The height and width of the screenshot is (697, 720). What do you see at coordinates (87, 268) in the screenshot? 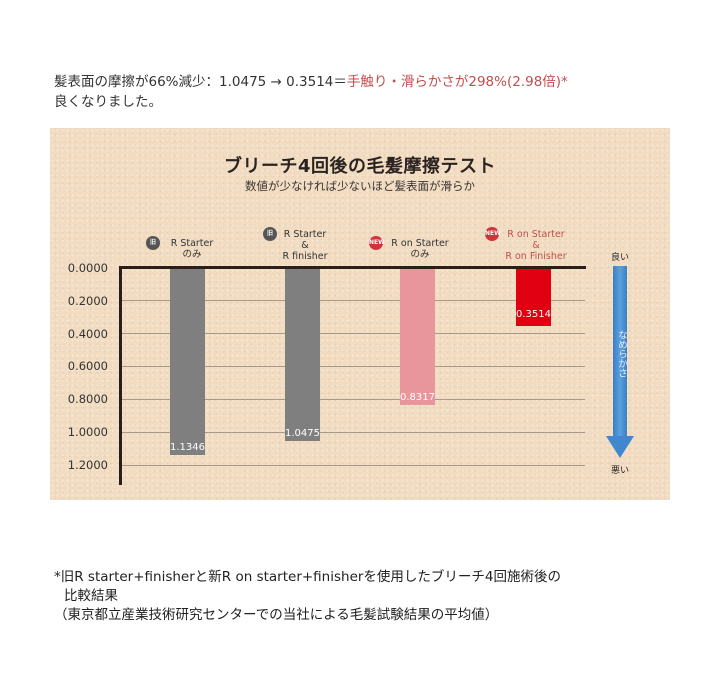
I see `y-tick: 0.0000` at bounding box center [87, 268].